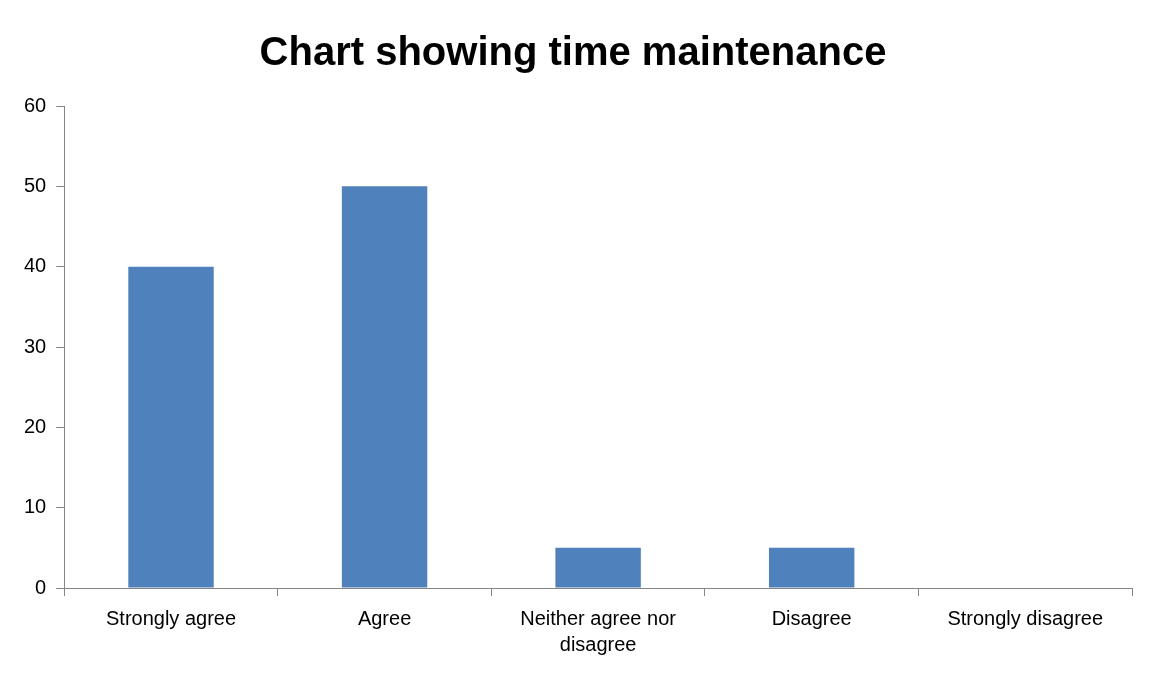  I want to click on x-tick-label: Strongly disagree, so click(1025, 617).